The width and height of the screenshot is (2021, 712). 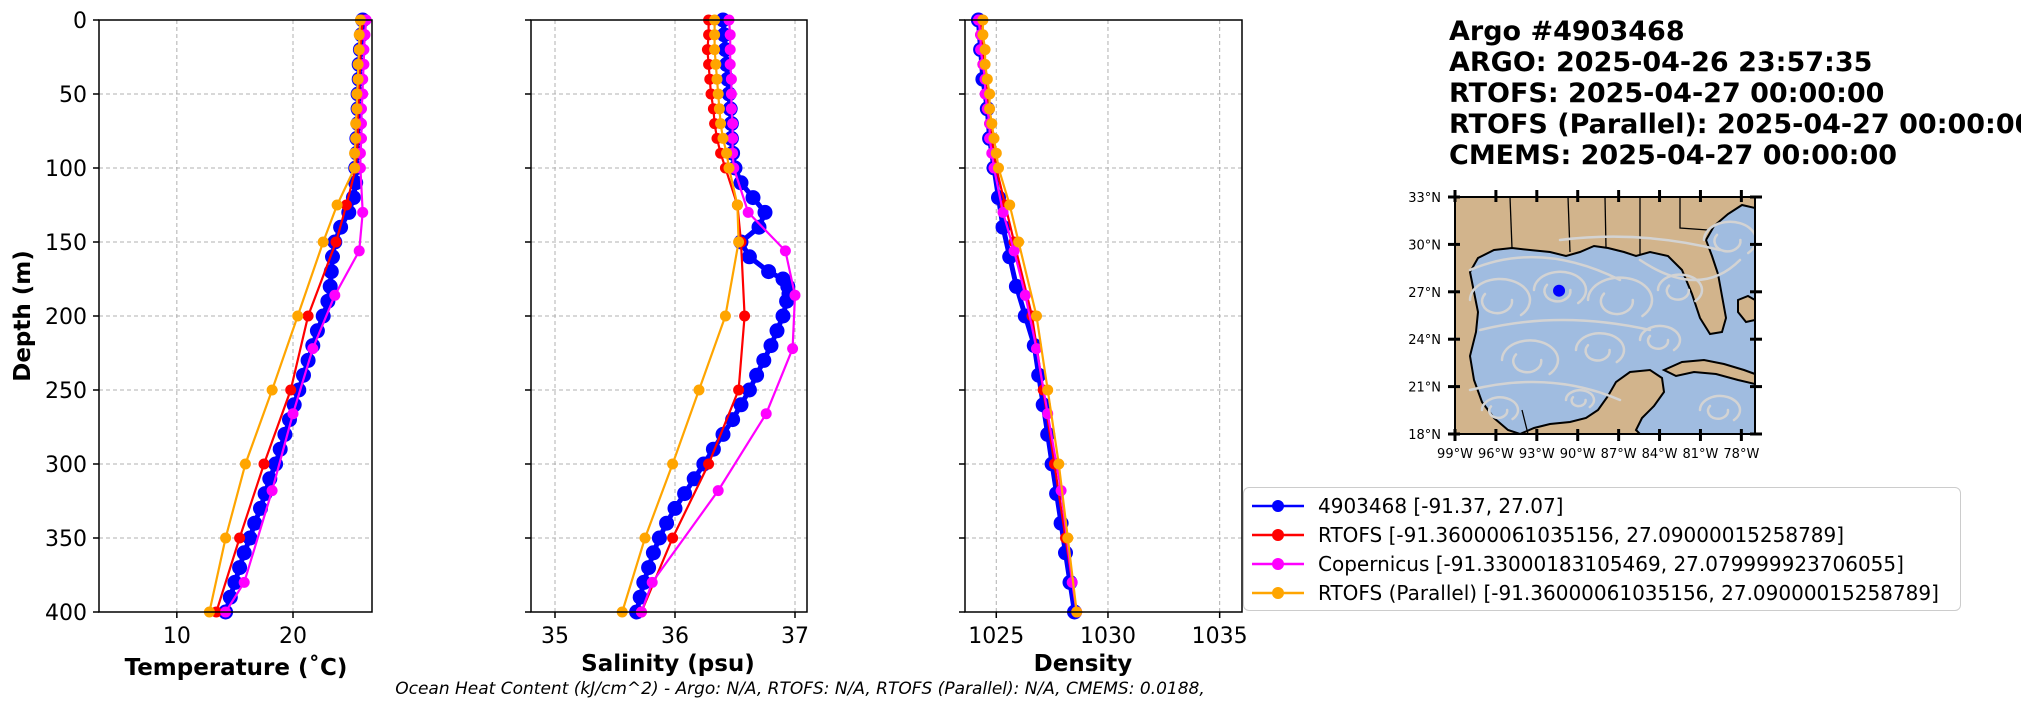 I want to click on density-panel: 1025 1030 1035, so click(x=1103, y=330).